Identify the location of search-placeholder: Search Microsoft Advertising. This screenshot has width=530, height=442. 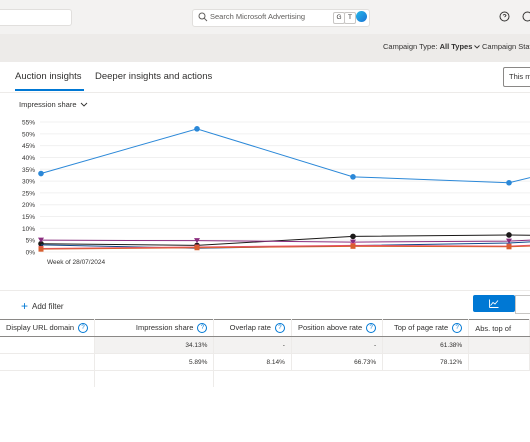
(258, 16).